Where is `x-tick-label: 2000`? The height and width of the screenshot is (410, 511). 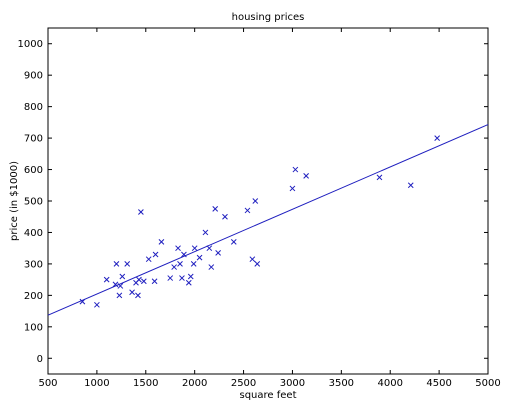 x-tick-label: 2000 is located at coordinates (194, 383).